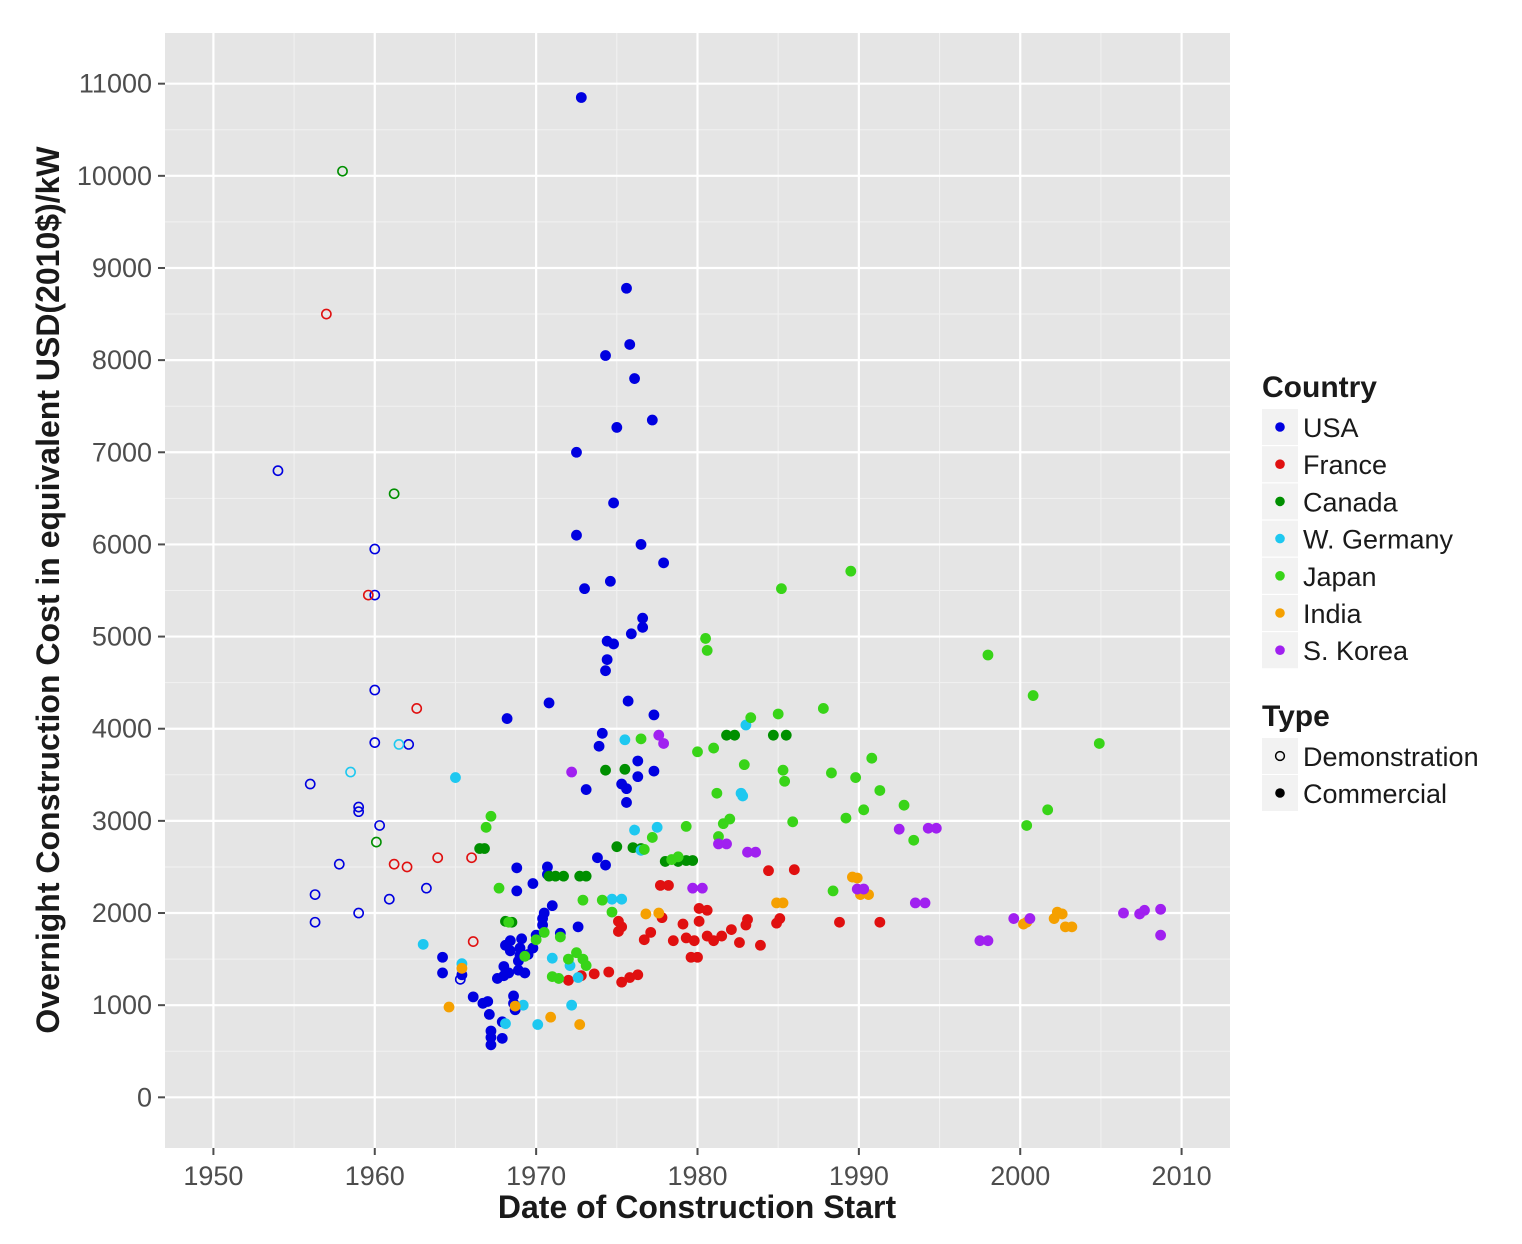  What do you see at coordinates (122, 637) in the screenshot?
I see `y-tick-label: 5000` at bounding box center [122, 637].